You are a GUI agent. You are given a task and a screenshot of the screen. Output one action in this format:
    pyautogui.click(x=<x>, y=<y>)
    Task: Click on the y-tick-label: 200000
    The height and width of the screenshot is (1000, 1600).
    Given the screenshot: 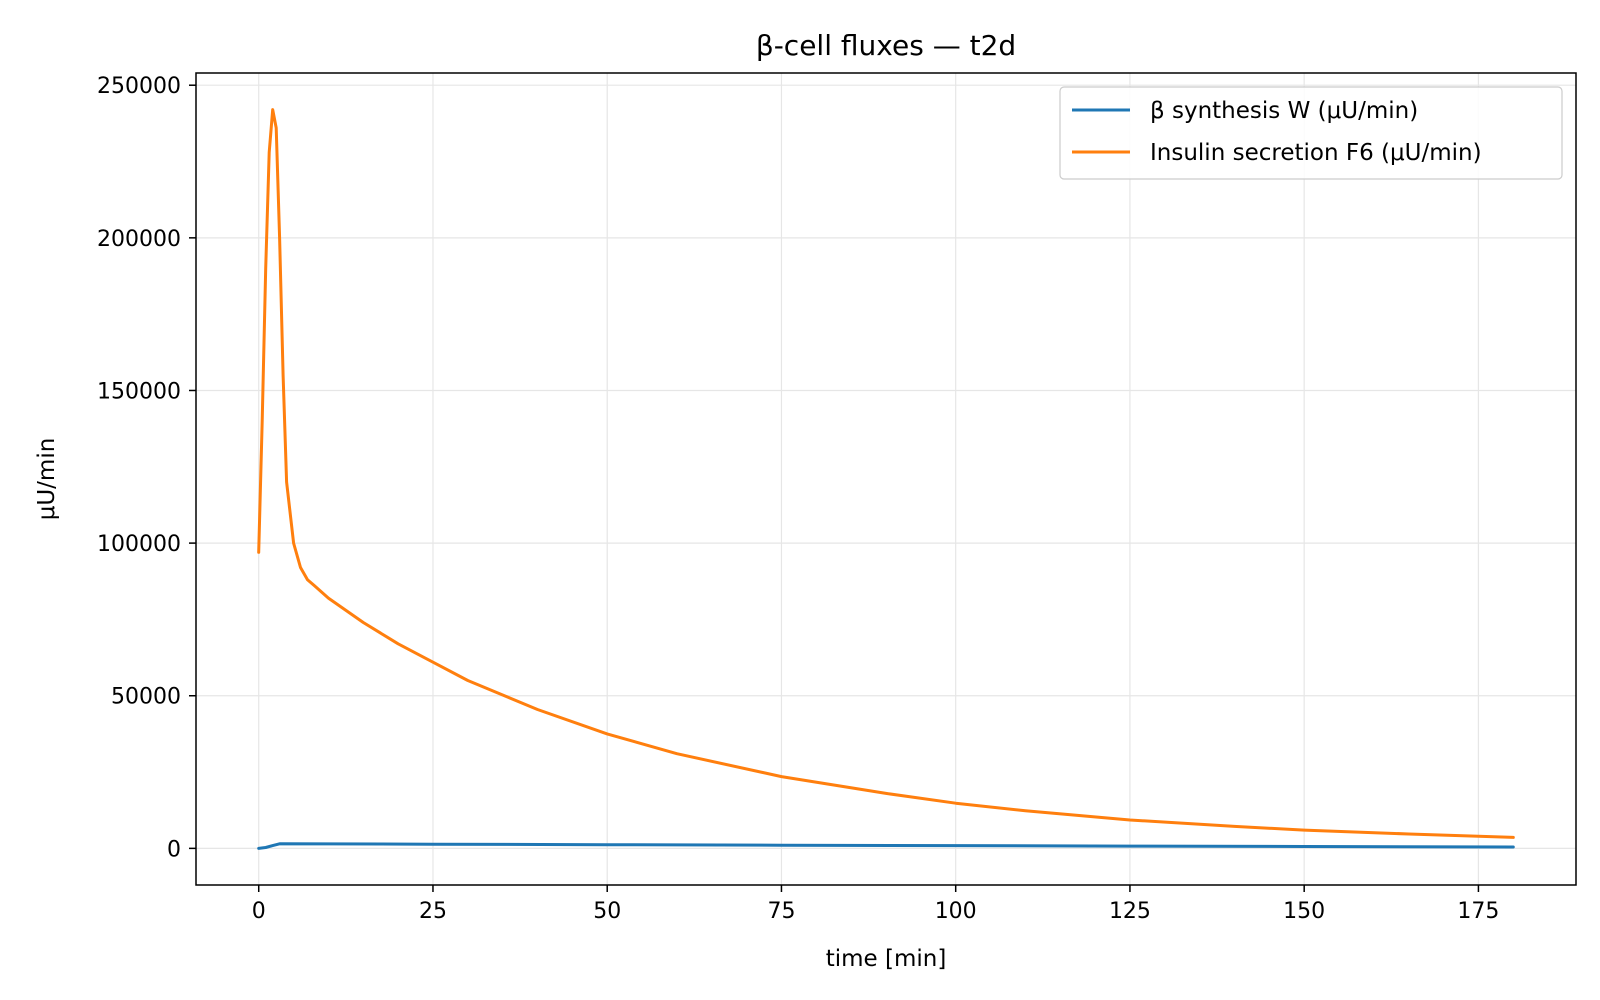 What is the action you would take?
    pyautogui.click(x=139, y=239)
    